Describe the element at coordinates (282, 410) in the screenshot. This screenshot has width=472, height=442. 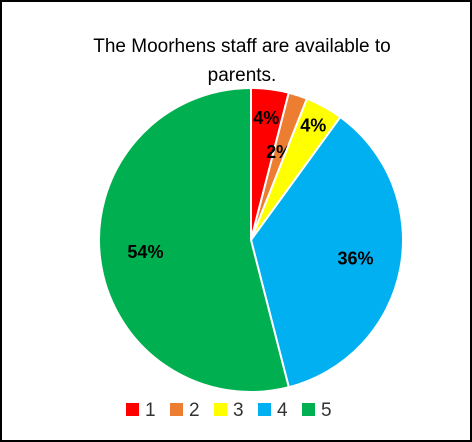
I see `legend-label: 4` at that location.